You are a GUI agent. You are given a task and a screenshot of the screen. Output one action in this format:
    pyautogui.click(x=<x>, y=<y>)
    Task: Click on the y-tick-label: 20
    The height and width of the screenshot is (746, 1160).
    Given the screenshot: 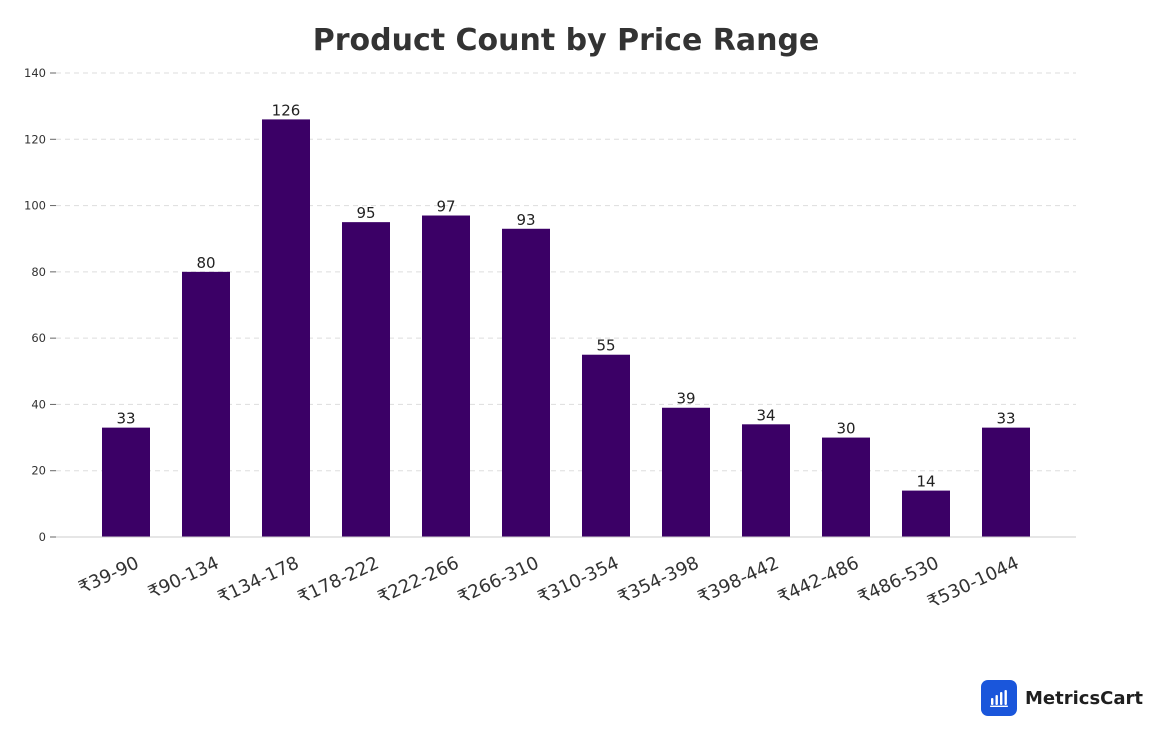 What is the action you would take?
    pyautogui.click(x=38, y=471)
    